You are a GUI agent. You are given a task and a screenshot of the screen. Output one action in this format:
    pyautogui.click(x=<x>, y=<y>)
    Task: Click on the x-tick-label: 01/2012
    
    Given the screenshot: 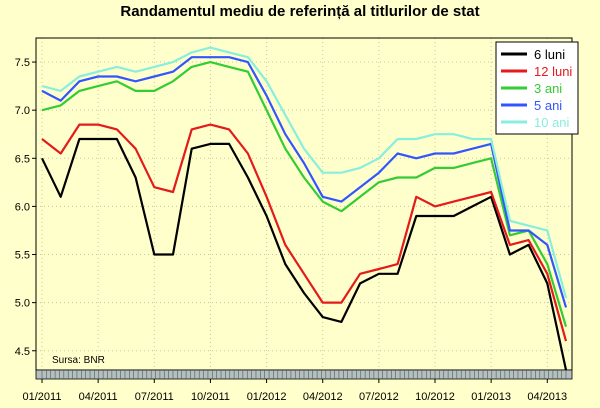 What is the action you would take?
    pyautogui.click(x=267, y=397)
    